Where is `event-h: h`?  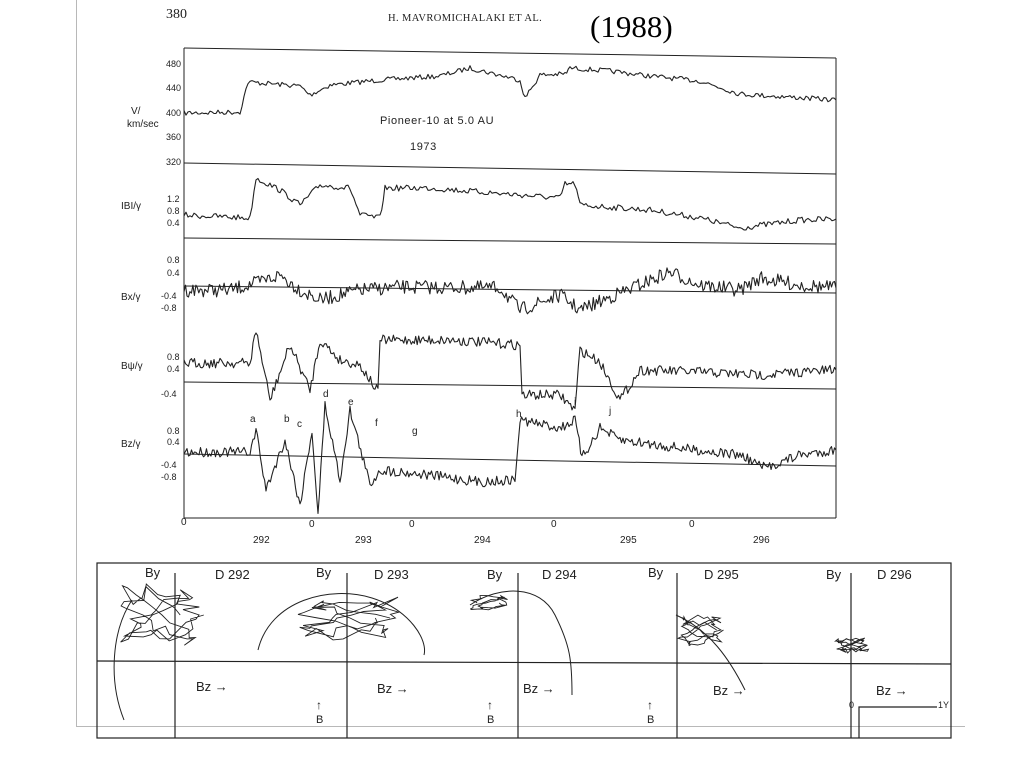
event-h: h is located at coordinates (519, 414).